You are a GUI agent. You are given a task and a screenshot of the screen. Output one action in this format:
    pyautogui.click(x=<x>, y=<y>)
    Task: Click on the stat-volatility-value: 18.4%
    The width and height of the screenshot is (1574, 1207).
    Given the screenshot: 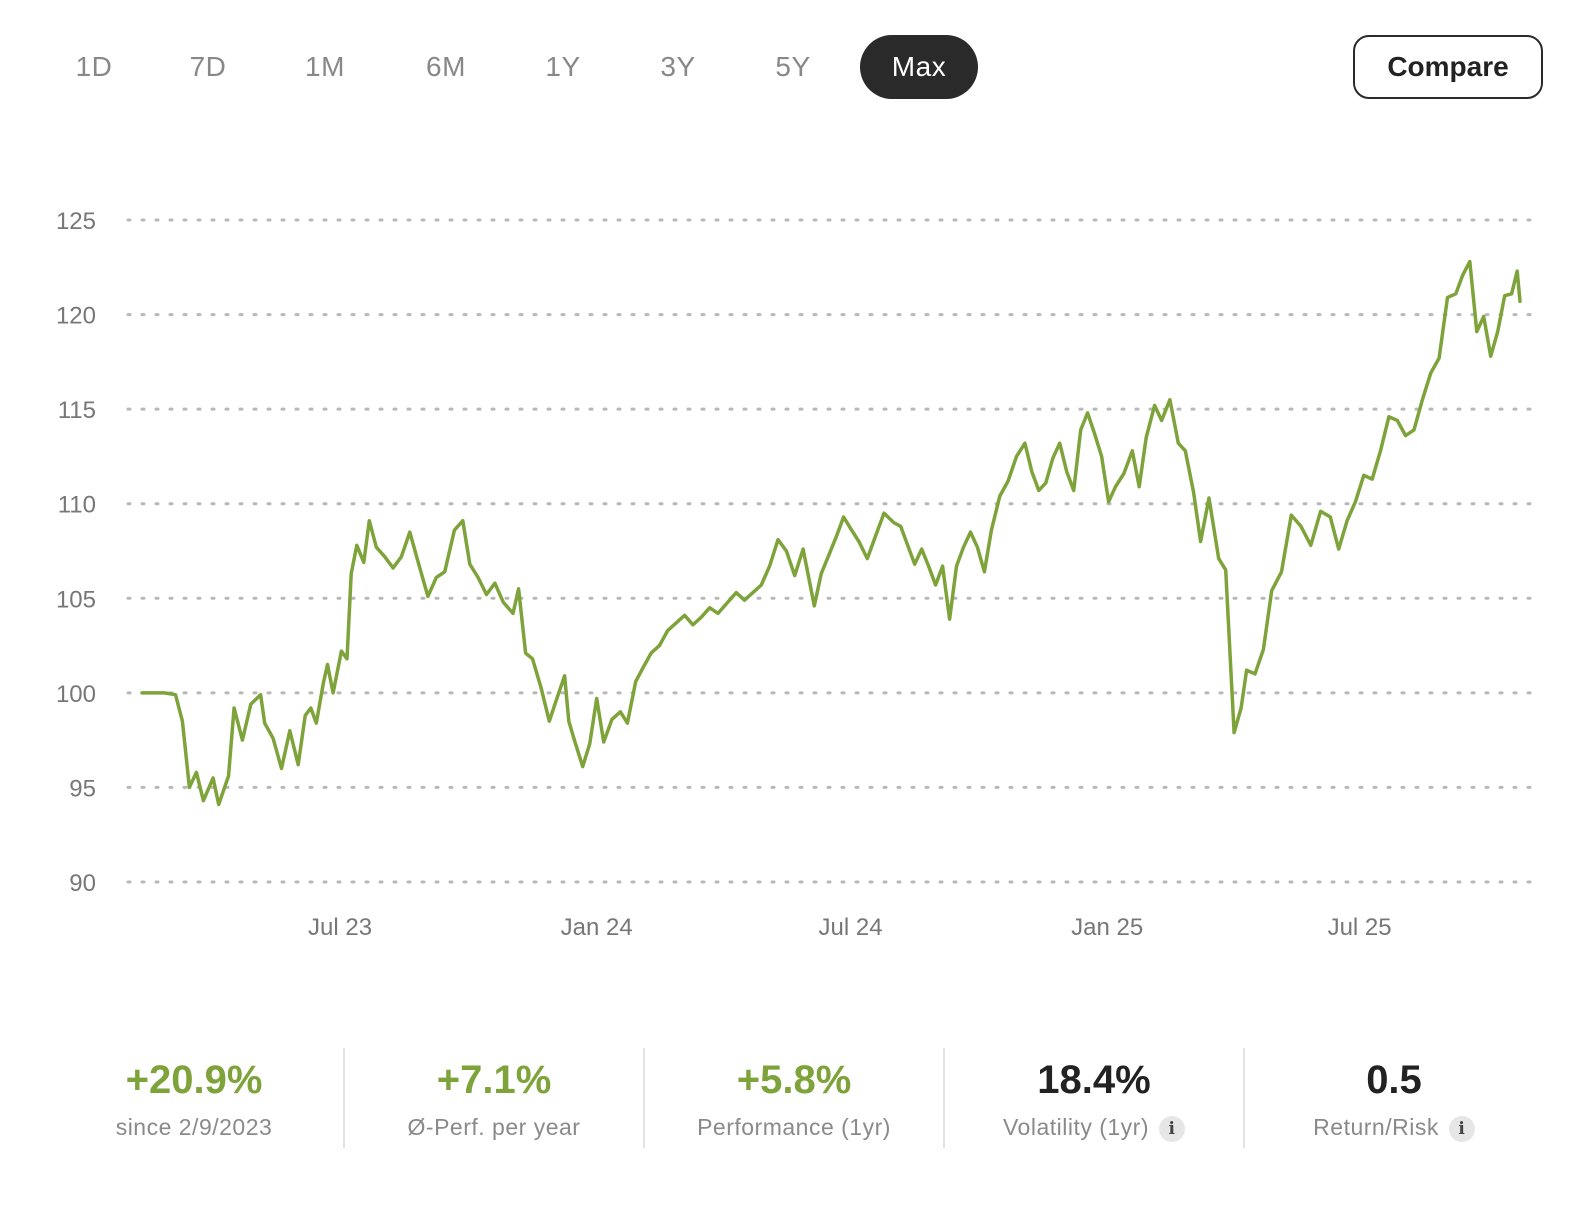 What is the action you would take?
    pyautogui.click(x=1094, y=1080)
    